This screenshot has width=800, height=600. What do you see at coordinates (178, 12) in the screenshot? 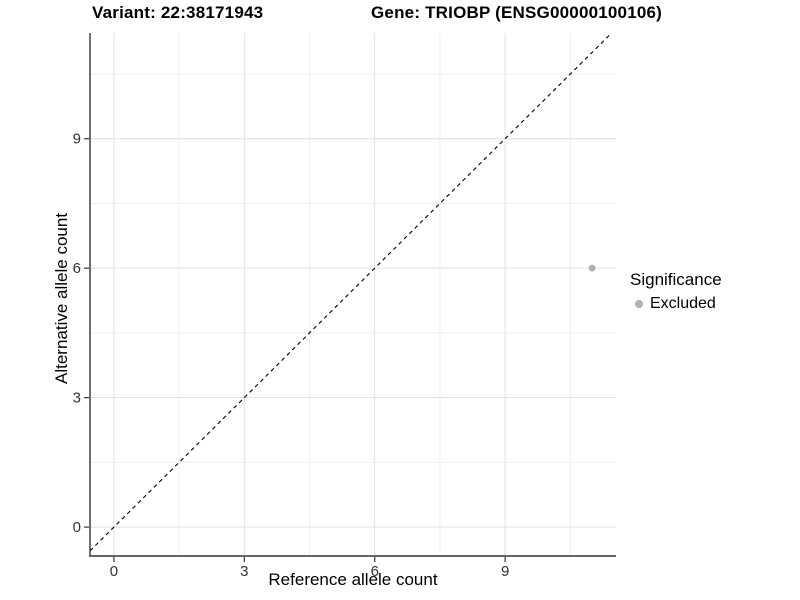
I see `variant-title: Variant: 22:38171943` at bounding box center [178, 12].